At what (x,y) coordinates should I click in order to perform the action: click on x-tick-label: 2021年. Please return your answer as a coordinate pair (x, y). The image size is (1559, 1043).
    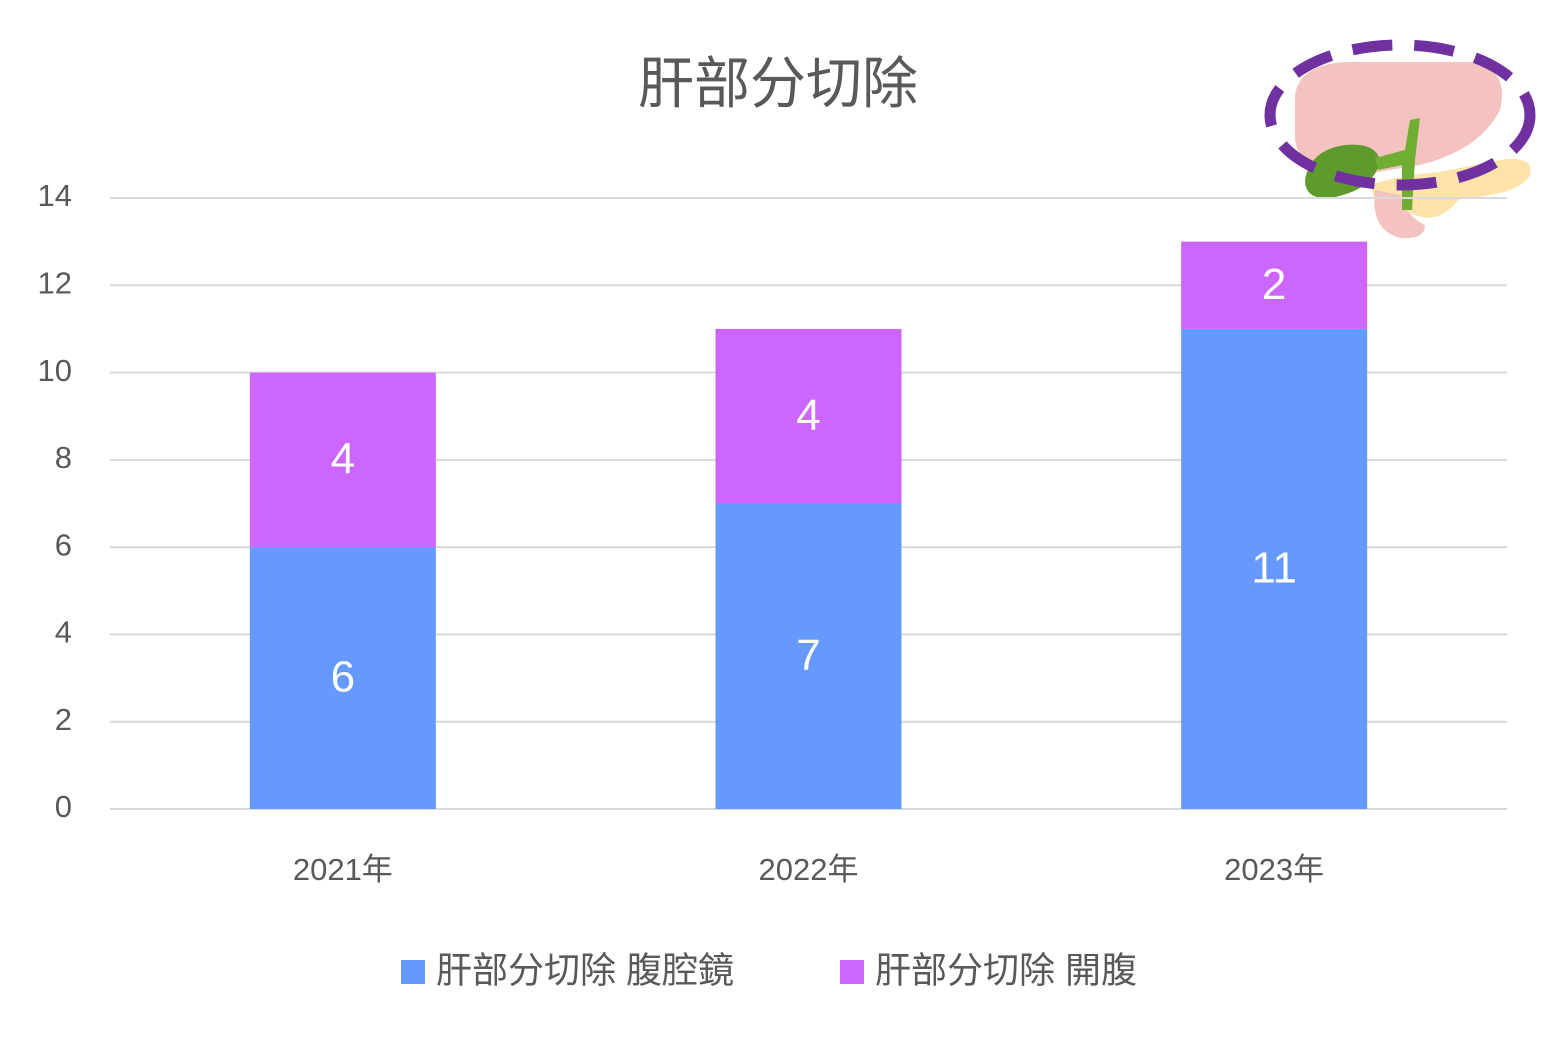
    Looking at the image, I should click on (343, 869).